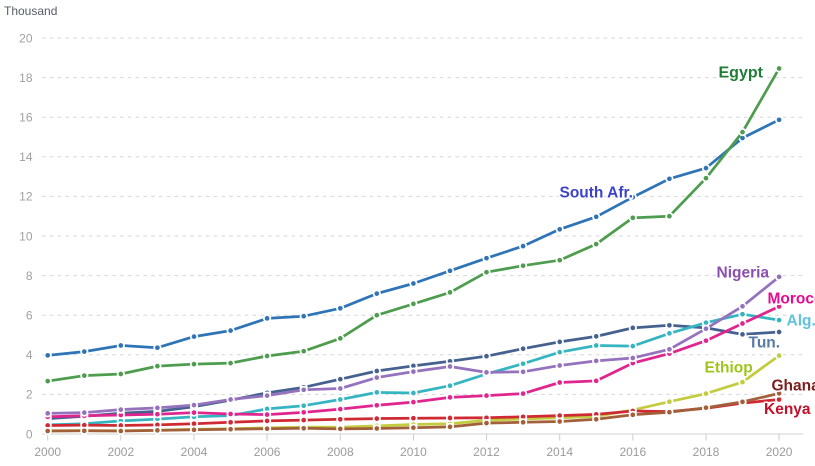 This screenshot has width=815, height=466. I want to click on svg-text: 8, so click(29, 276).